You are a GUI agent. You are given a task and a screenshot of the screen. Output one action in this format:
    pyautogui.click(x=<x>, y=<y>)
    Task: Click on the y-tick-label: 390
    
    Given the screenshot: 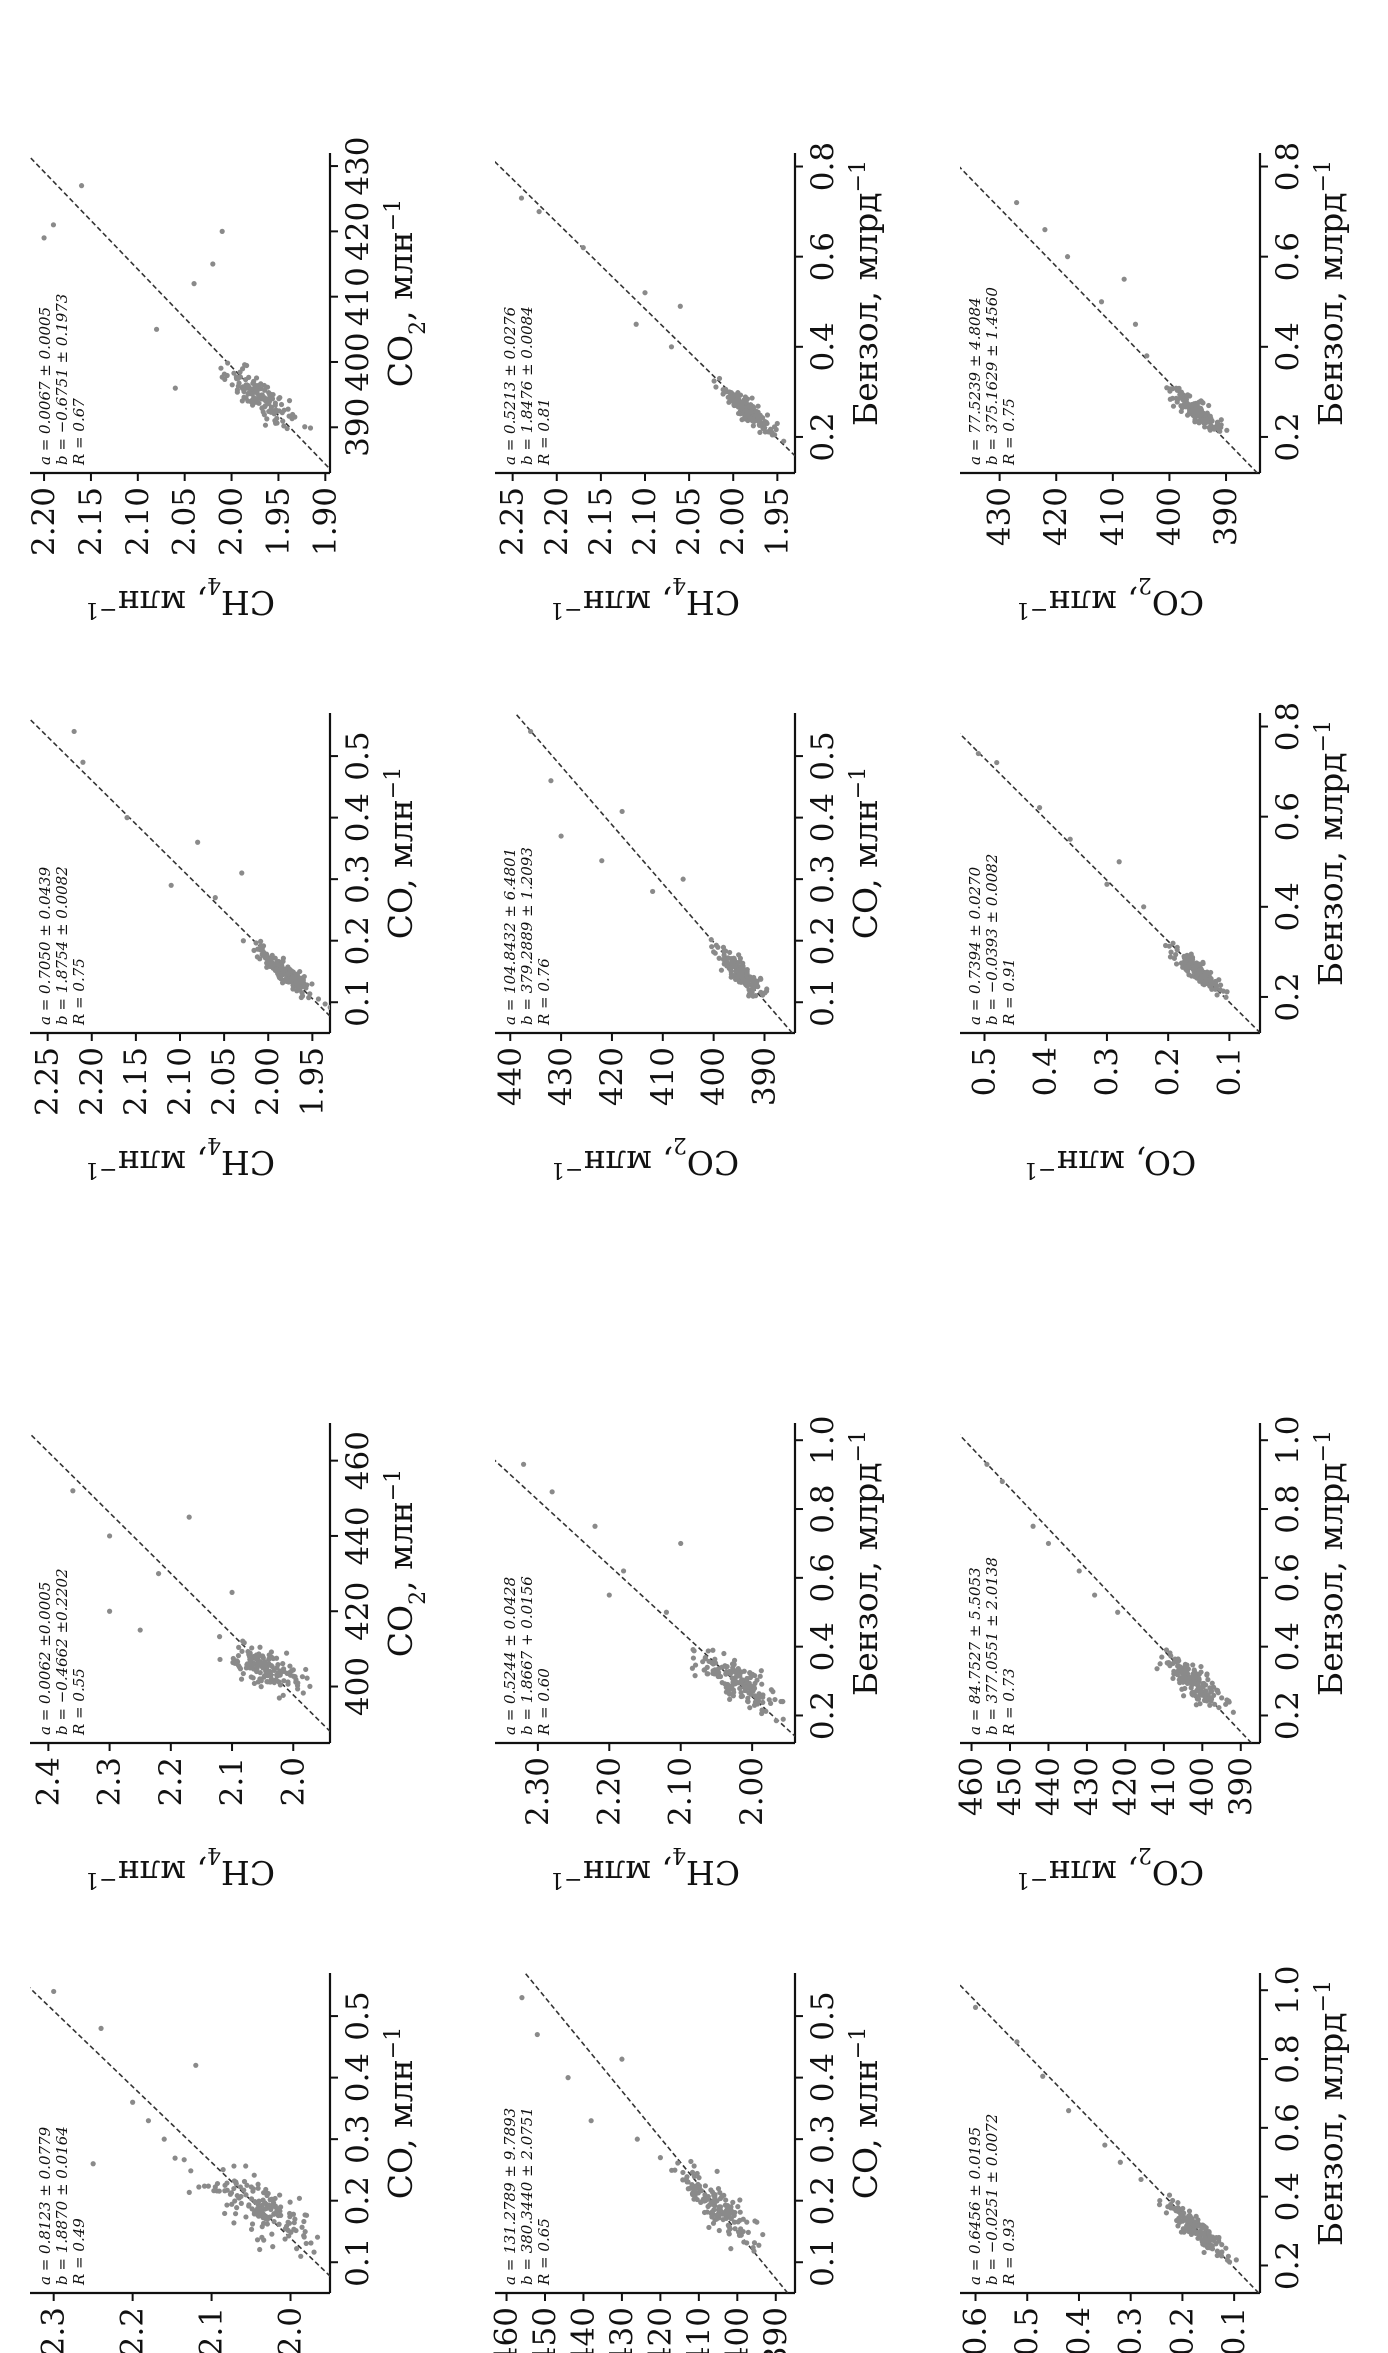 What is the action you would take?
    pyautogui.click(x=776, y=2330)
    